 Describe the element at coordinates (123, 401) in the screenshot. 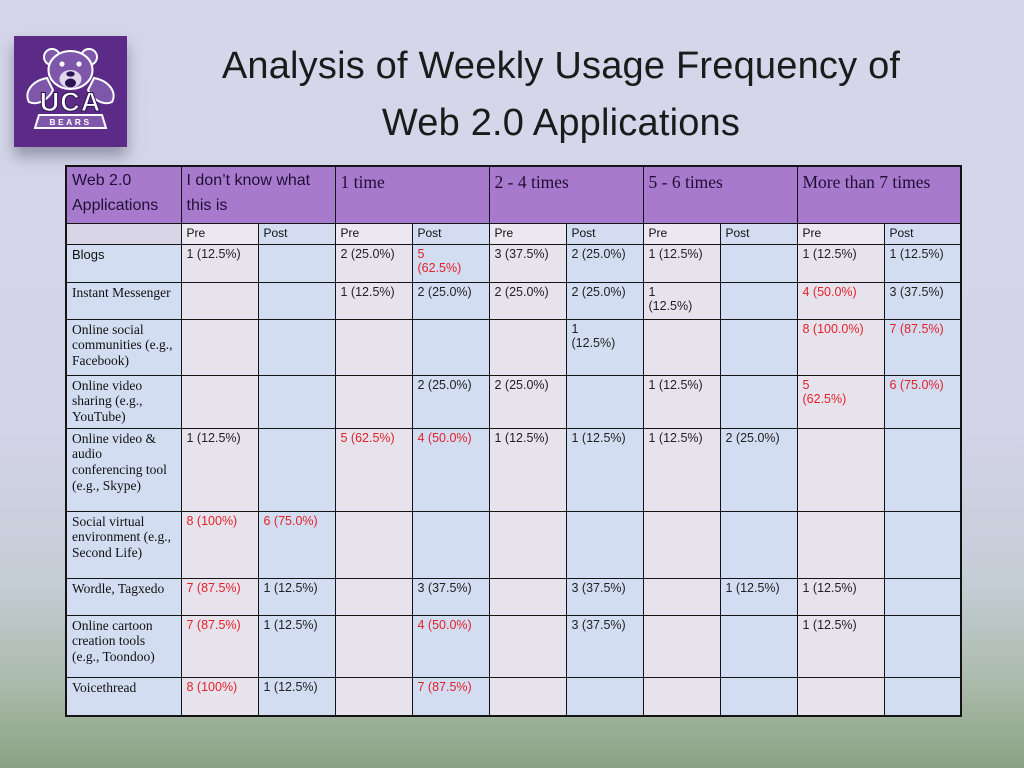

I see `row-label: Online video sharing (e.g., YouTube)` at that location.